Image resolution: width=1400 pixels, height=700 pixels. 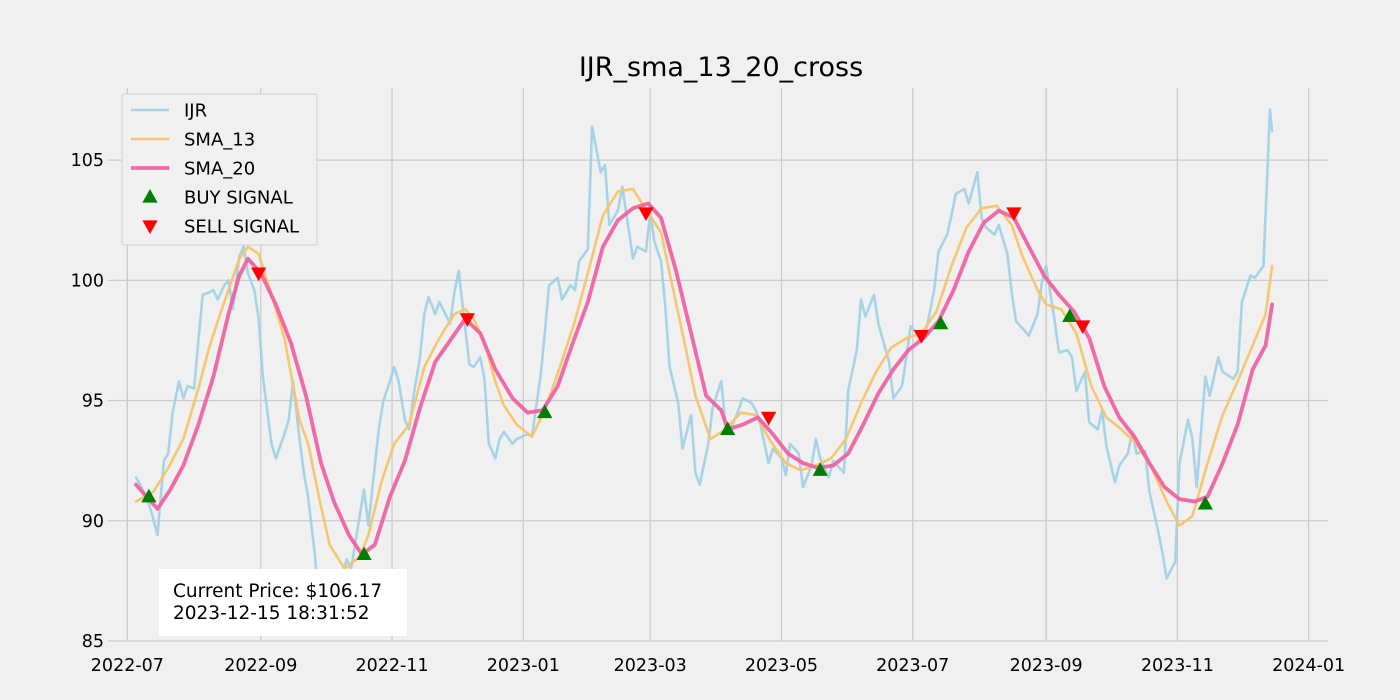 What do you see at coordinates (1308, 666) in the screenshot?
I see `x-tick-label: 2024-01` at bounding box center [1308, 666].